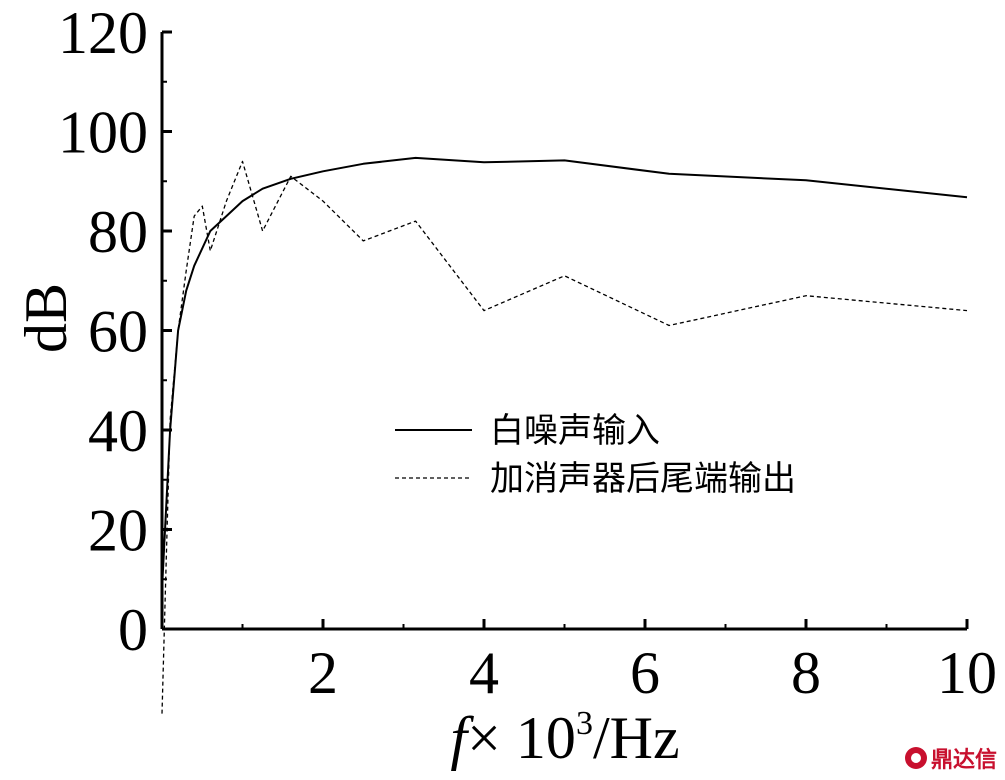 Image resolution: width=1005 pixels, height=780 pixels. What do you see at coordinates (521, 738) in the screenshot?
I see `x-axis-title-multiplier: × 10` at bounding box center [521, 738].